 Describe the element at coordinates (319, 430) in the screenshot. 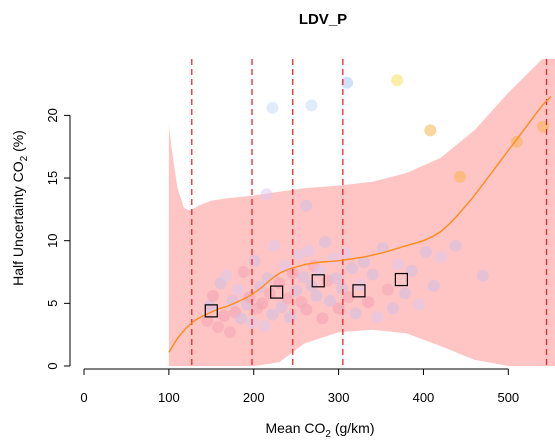

I see `x-axis-label: Mean CO2 (g/km)` at that location.